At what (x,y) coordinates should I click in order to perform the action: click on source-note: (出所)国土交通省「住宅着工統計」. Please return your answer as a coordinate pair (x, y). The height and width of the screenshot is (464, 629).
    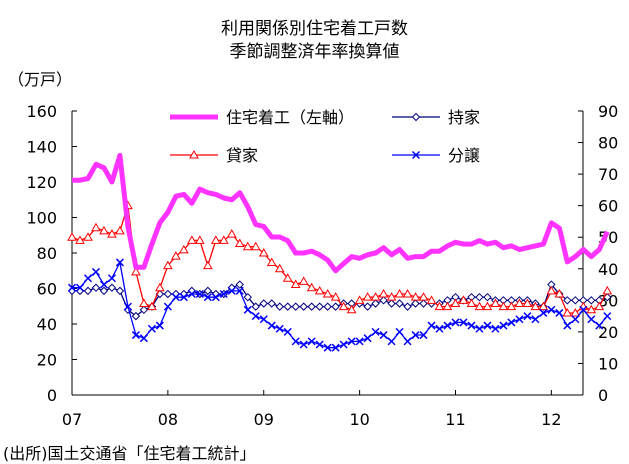
    Looking at the image, I should click on (129, 453).